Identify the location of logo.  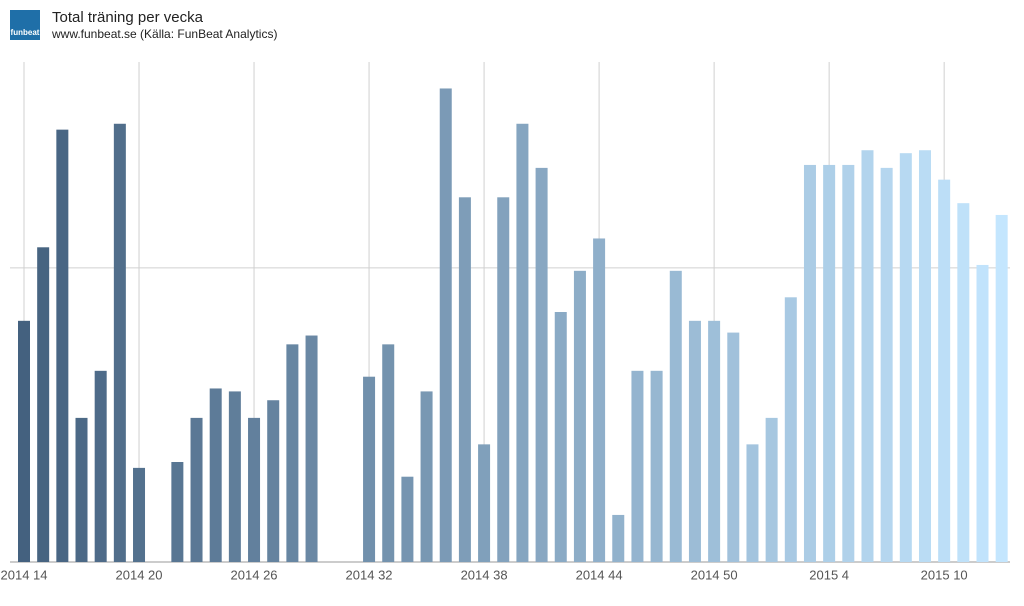
(25, 25).